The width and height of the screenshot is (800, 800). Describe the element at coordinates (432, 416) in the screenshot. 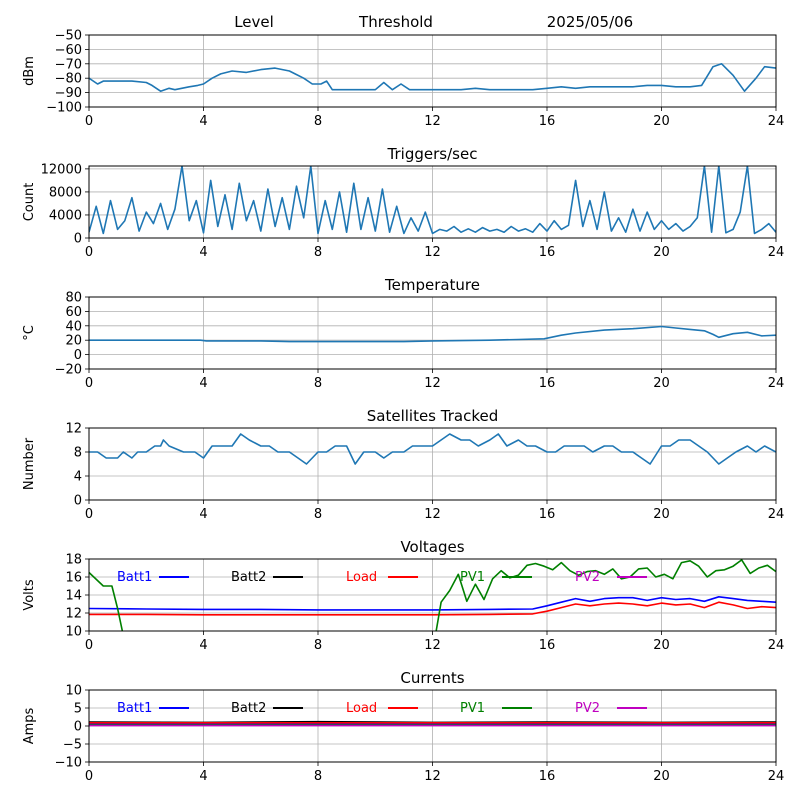

I see `chart-title: Satellites Tracked` at that location.